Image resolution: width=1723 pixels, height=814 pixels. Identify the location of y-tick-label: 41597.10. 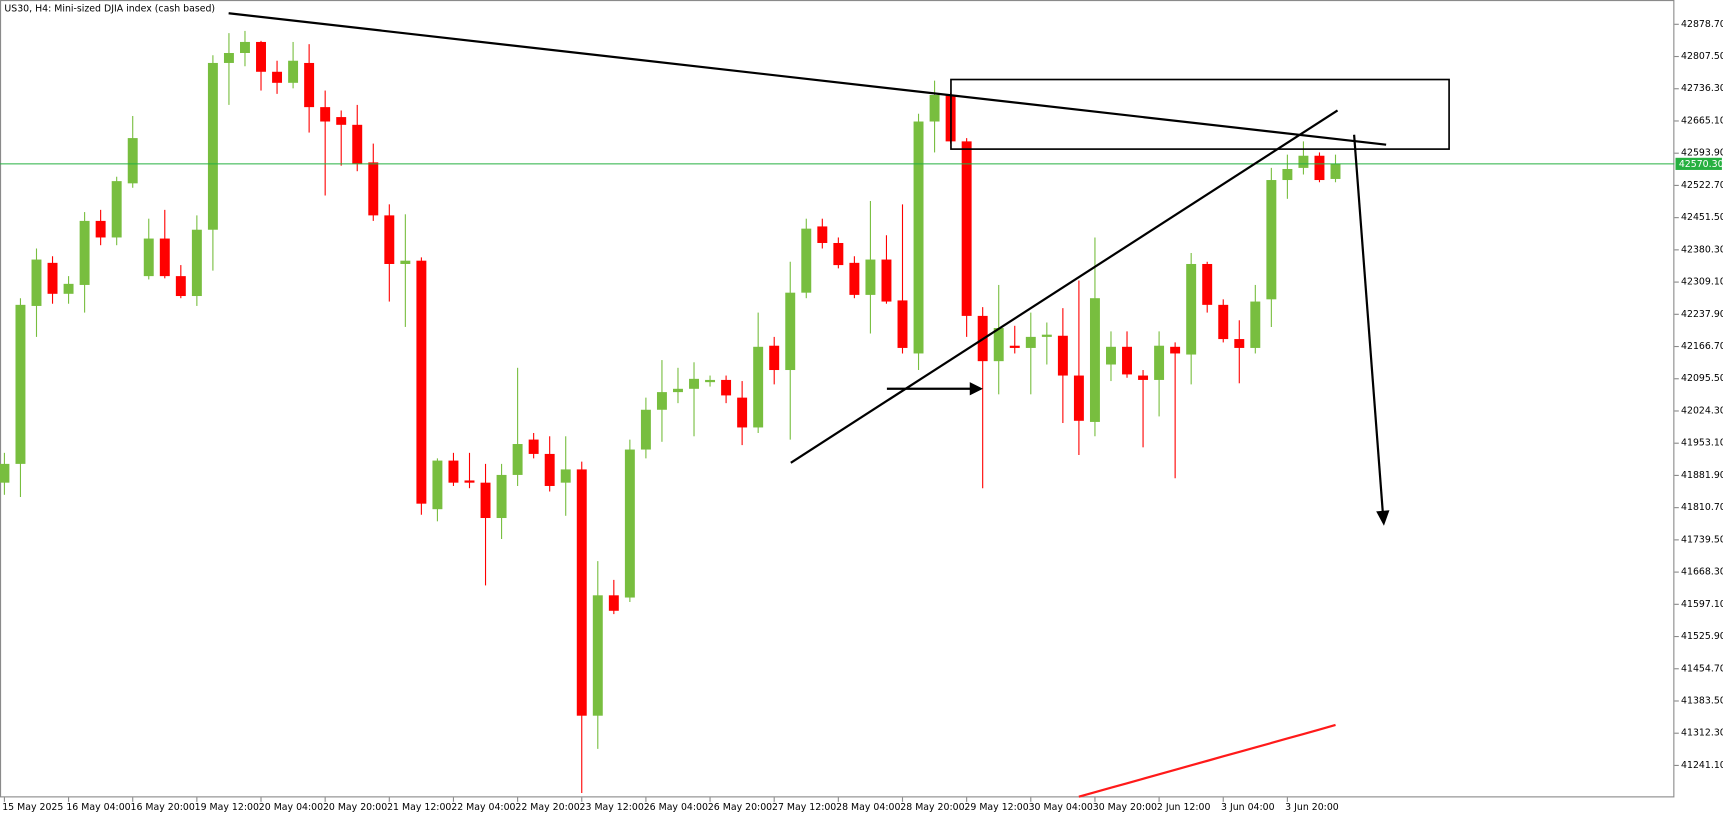
(1702, 604).